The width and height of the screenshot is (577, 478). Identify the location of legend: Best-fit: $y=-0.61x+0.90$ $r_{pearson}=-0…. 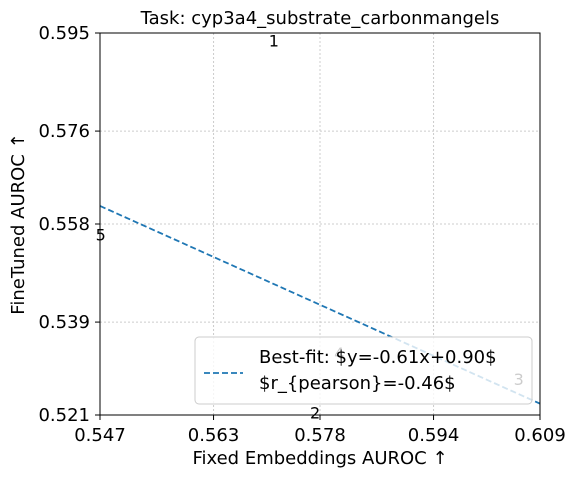
(363, 370).